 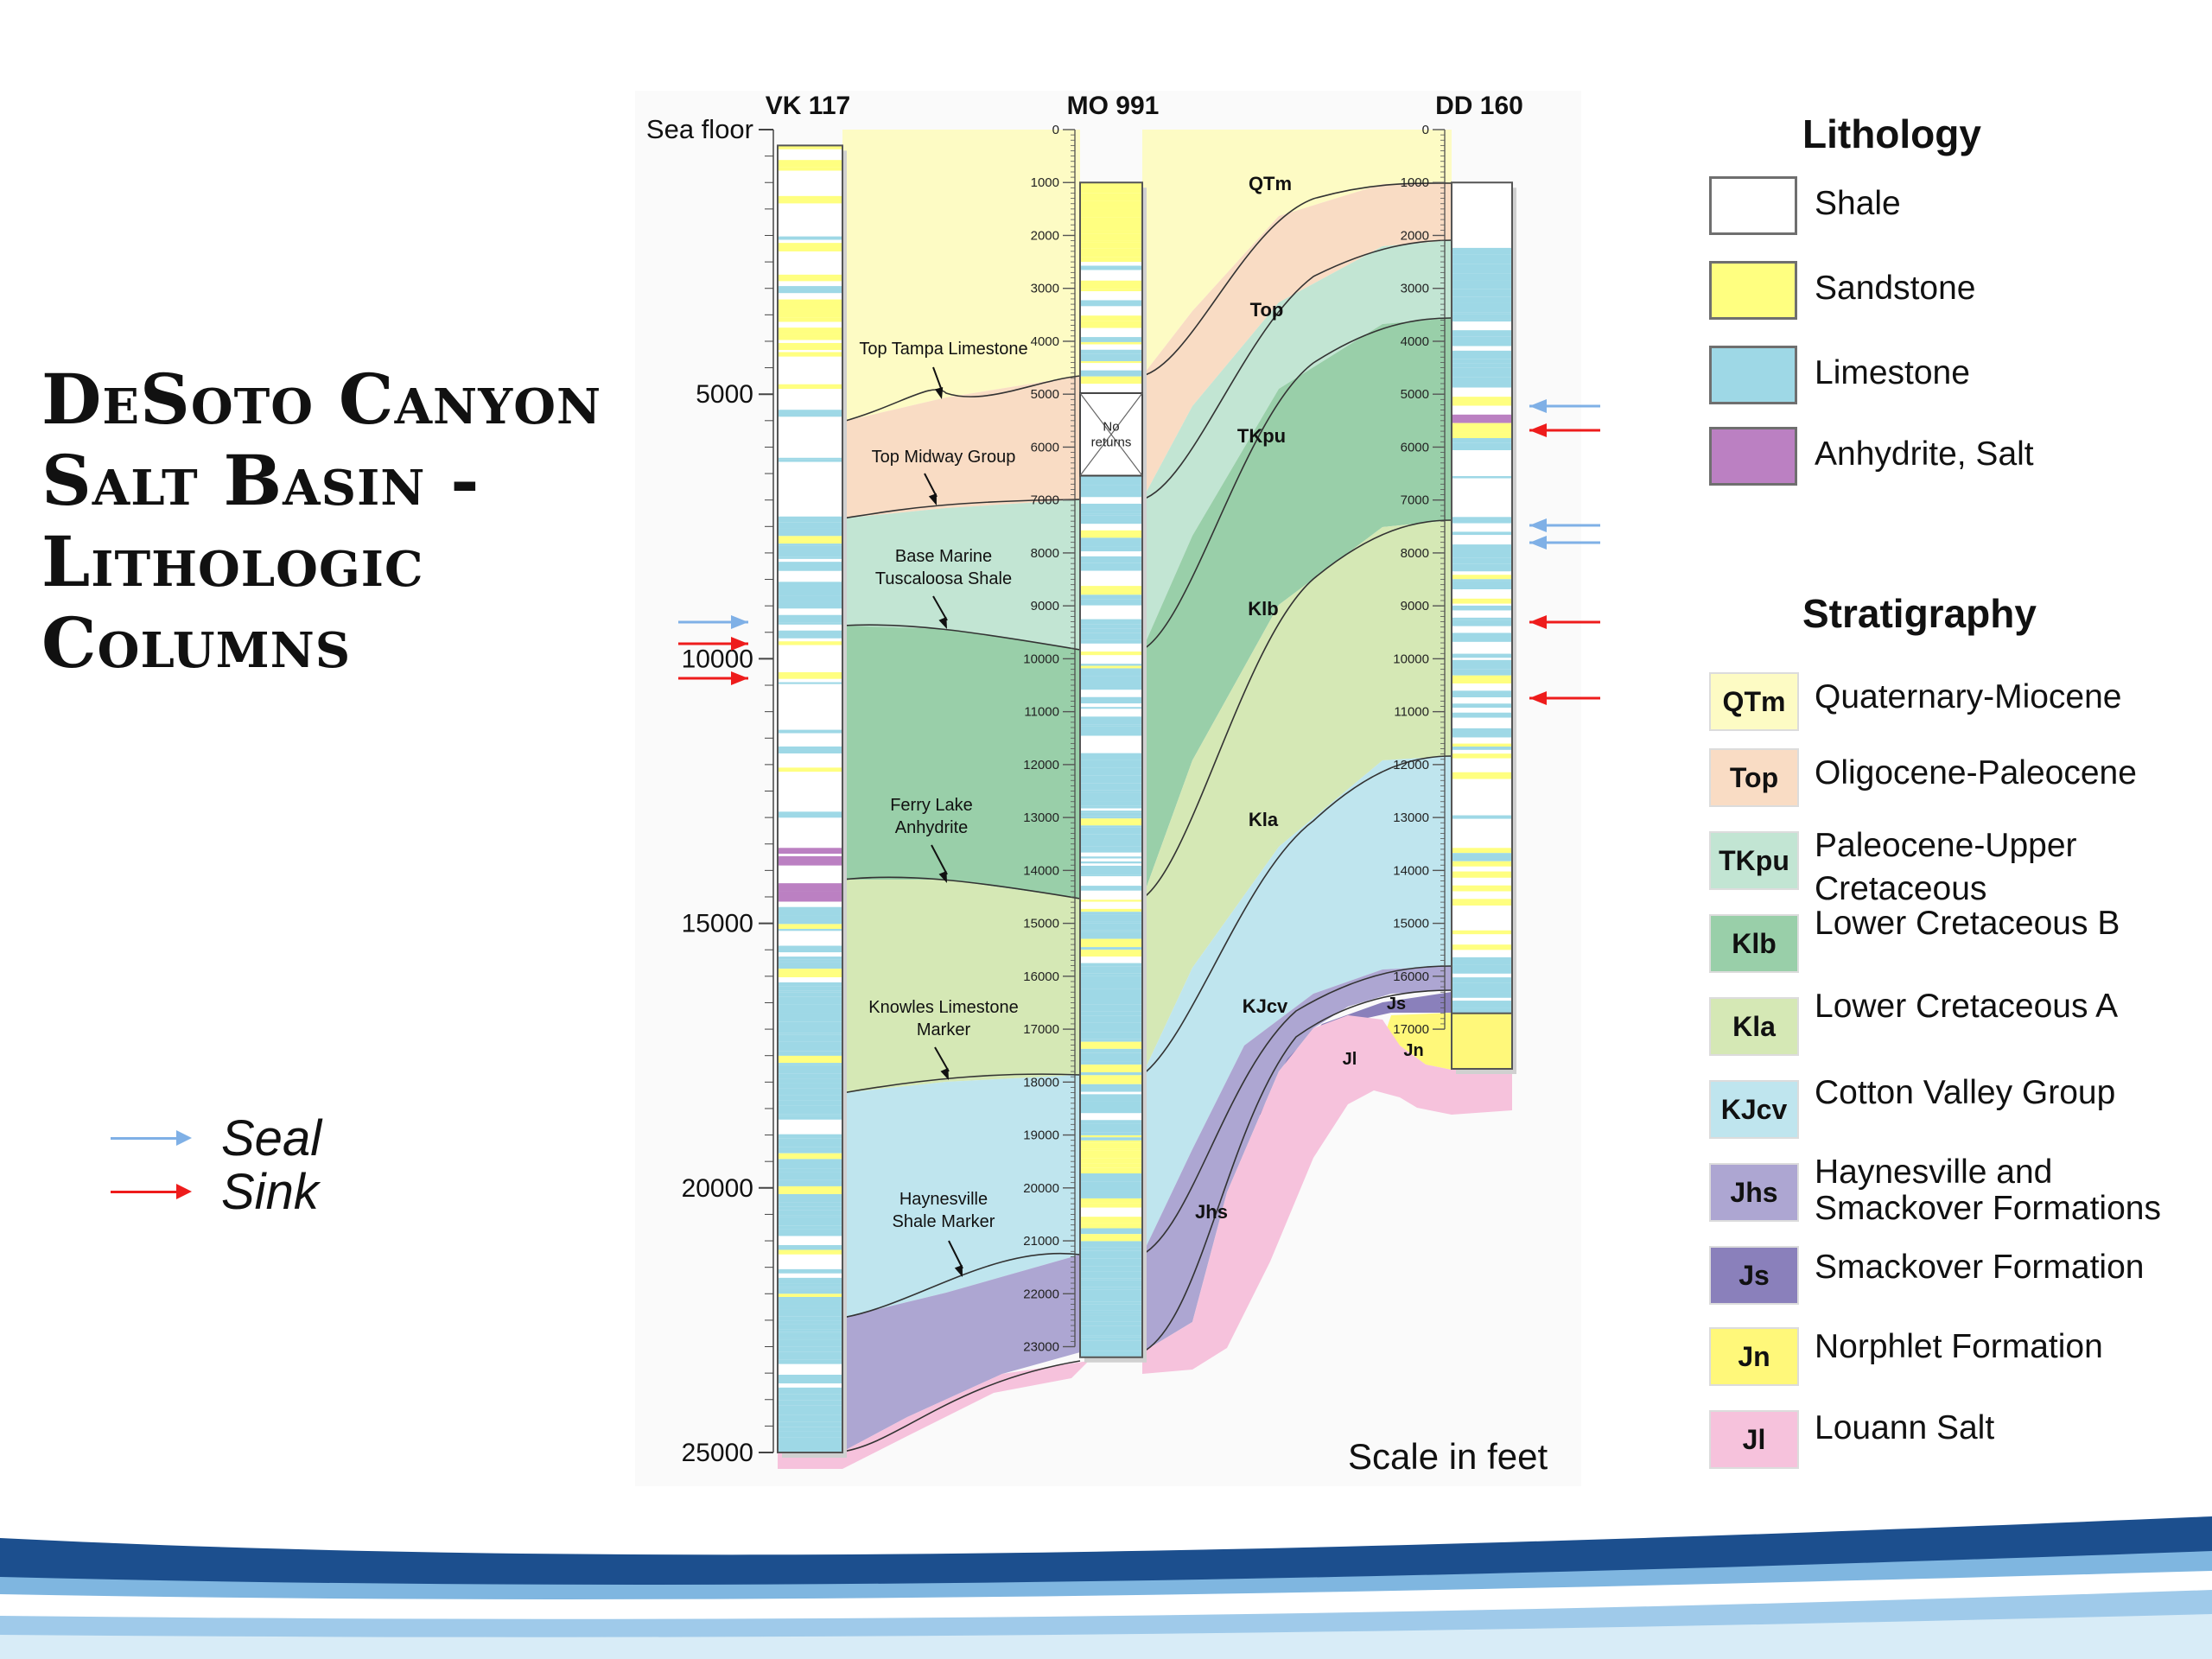 What do you see at coordinates (944, 457) in the screenshot?
I see `marker-label: Top Midway Group` at bounding box center [944, 457].